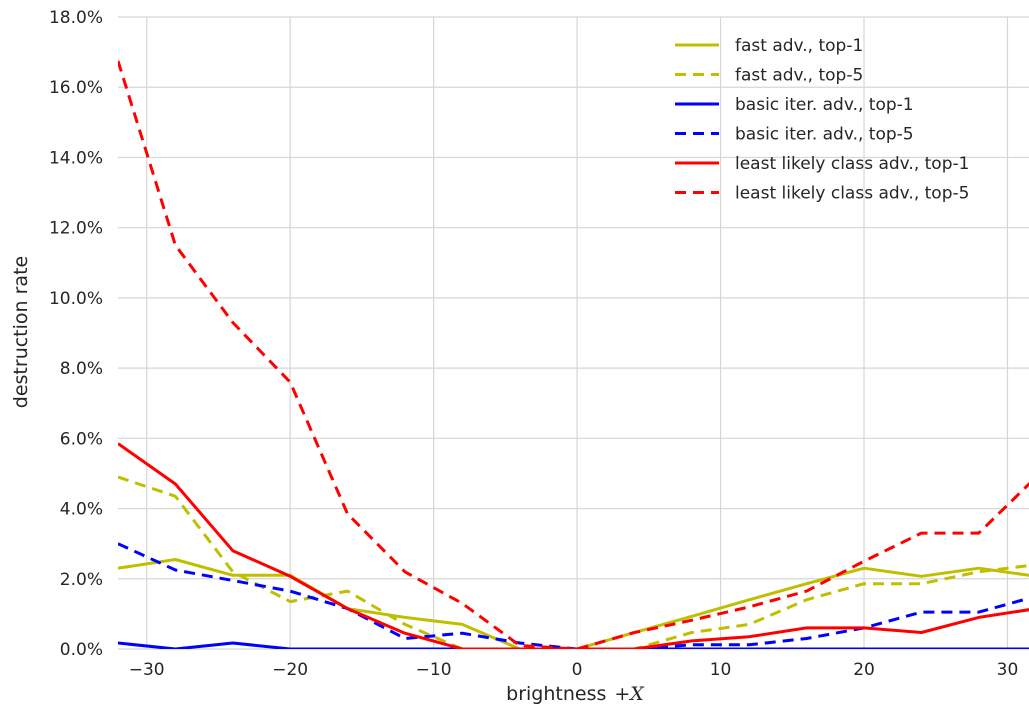 Image resolution: width=1029 pixels, height=715 pixels. What do you see at coordinates (81, 439) in the screenshot?
I see `y-tick-label: 6.0%` at bounding box center [81, 439].